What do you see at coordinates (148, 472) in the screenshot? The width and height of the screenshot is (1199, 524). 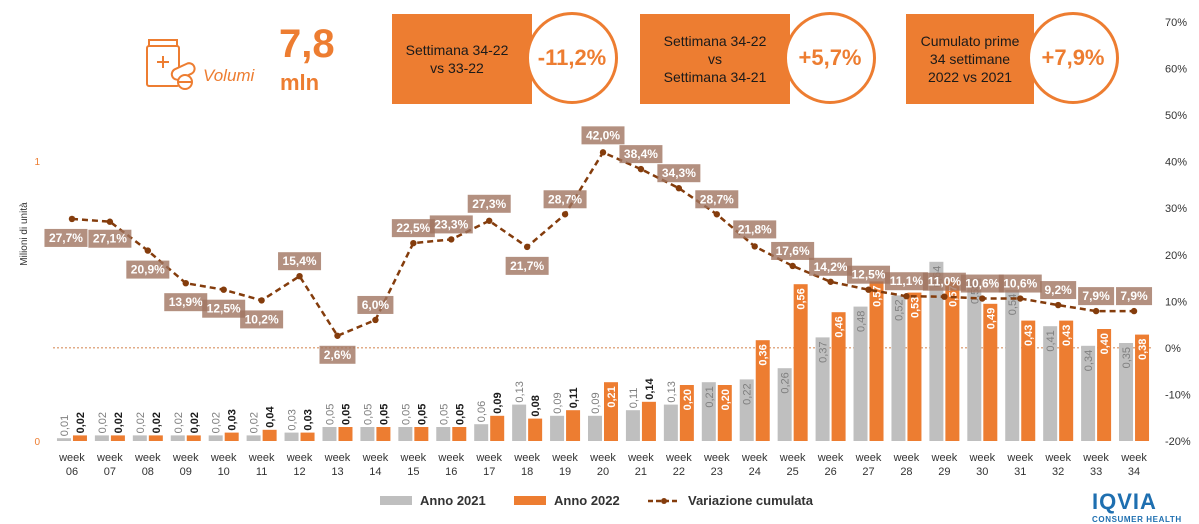 I see `x-tick-label: 08` at bounding box center [148, 472].